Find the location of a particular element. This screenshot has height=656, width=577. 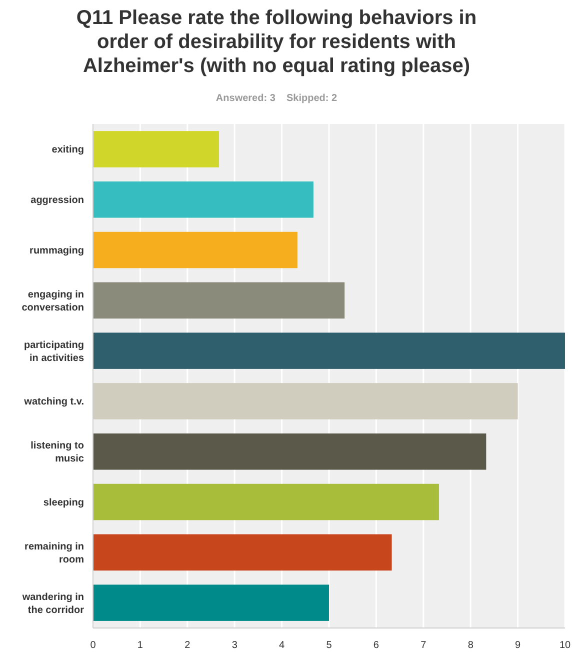

y-tick-label: remaining in room is located at coordinates (54, 553).